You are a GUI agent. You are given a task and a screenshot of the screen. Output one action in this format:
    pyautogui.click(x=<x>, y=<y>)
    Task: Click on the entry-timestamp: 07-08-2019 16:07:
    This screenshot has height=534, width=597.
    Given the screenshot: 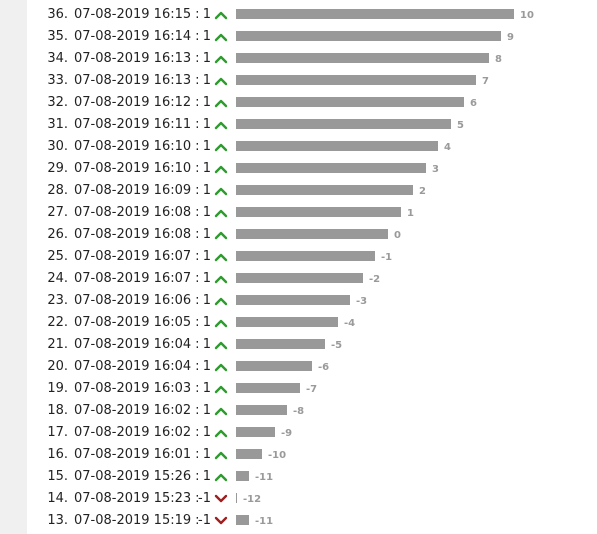 What is the action you would take?
    pyautogui.click(x=137, y=278)
    